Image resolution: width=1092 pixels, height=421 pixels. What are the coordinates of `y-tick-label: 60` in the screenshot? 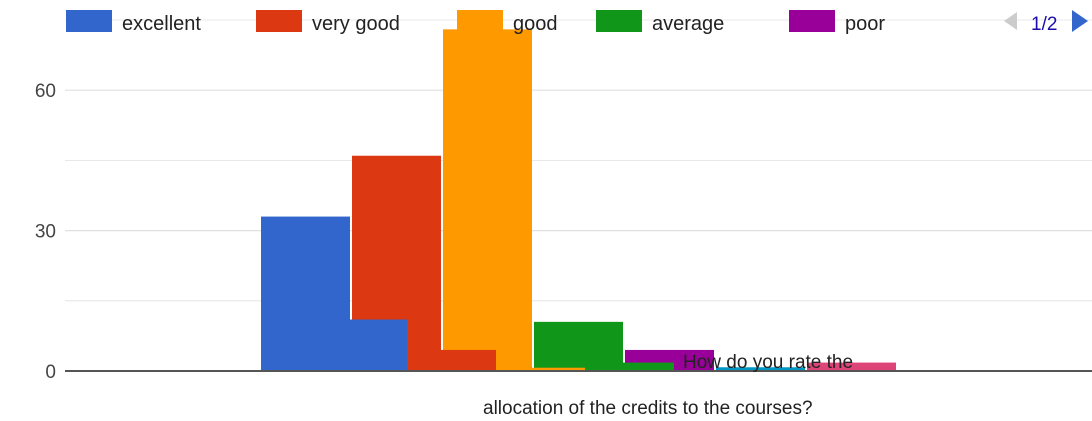 It's located at (45, 91).